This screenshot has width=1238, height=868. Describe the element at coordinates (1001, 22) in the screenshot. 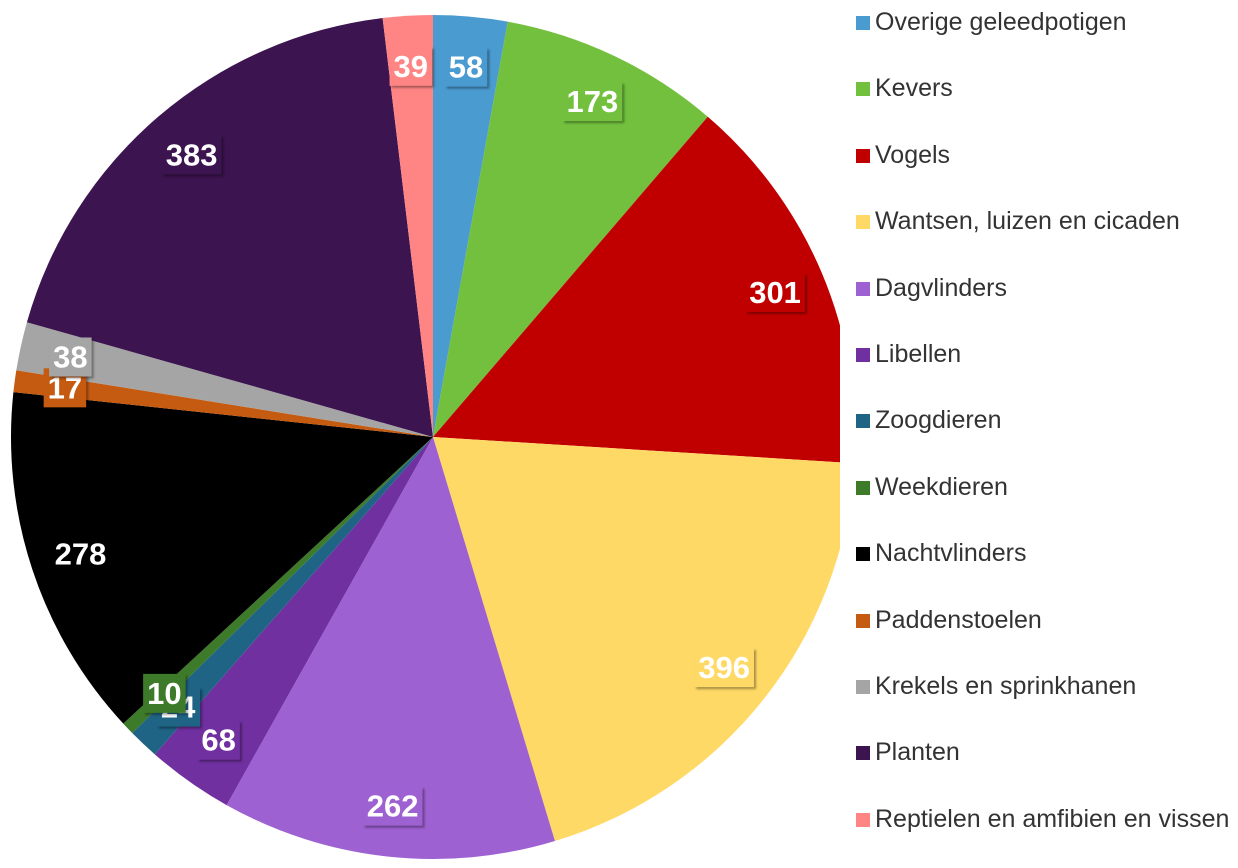

I see `legend-label: Overige geleedpotigen` at that location.